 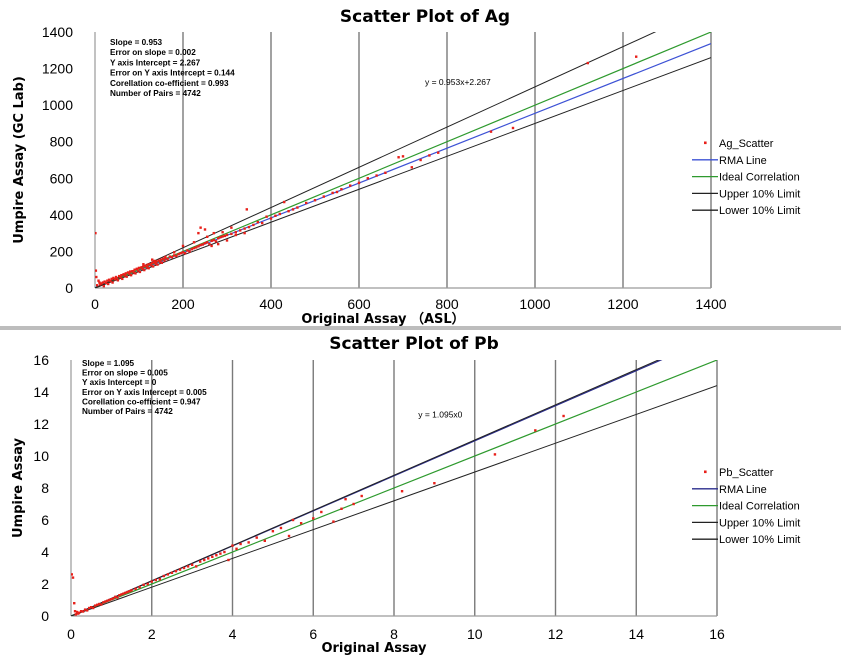 I want to click on ag-regression-equation: y = 0.953x+2.267, so click(x=458, y=82).